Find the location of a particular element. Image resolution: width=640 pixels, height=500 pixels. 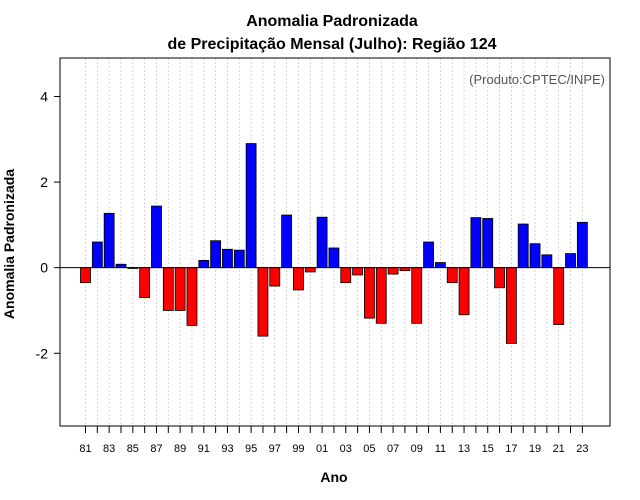

credit-text: (Produto:CPTEC/INPE) is located at coordinates (537, 79).